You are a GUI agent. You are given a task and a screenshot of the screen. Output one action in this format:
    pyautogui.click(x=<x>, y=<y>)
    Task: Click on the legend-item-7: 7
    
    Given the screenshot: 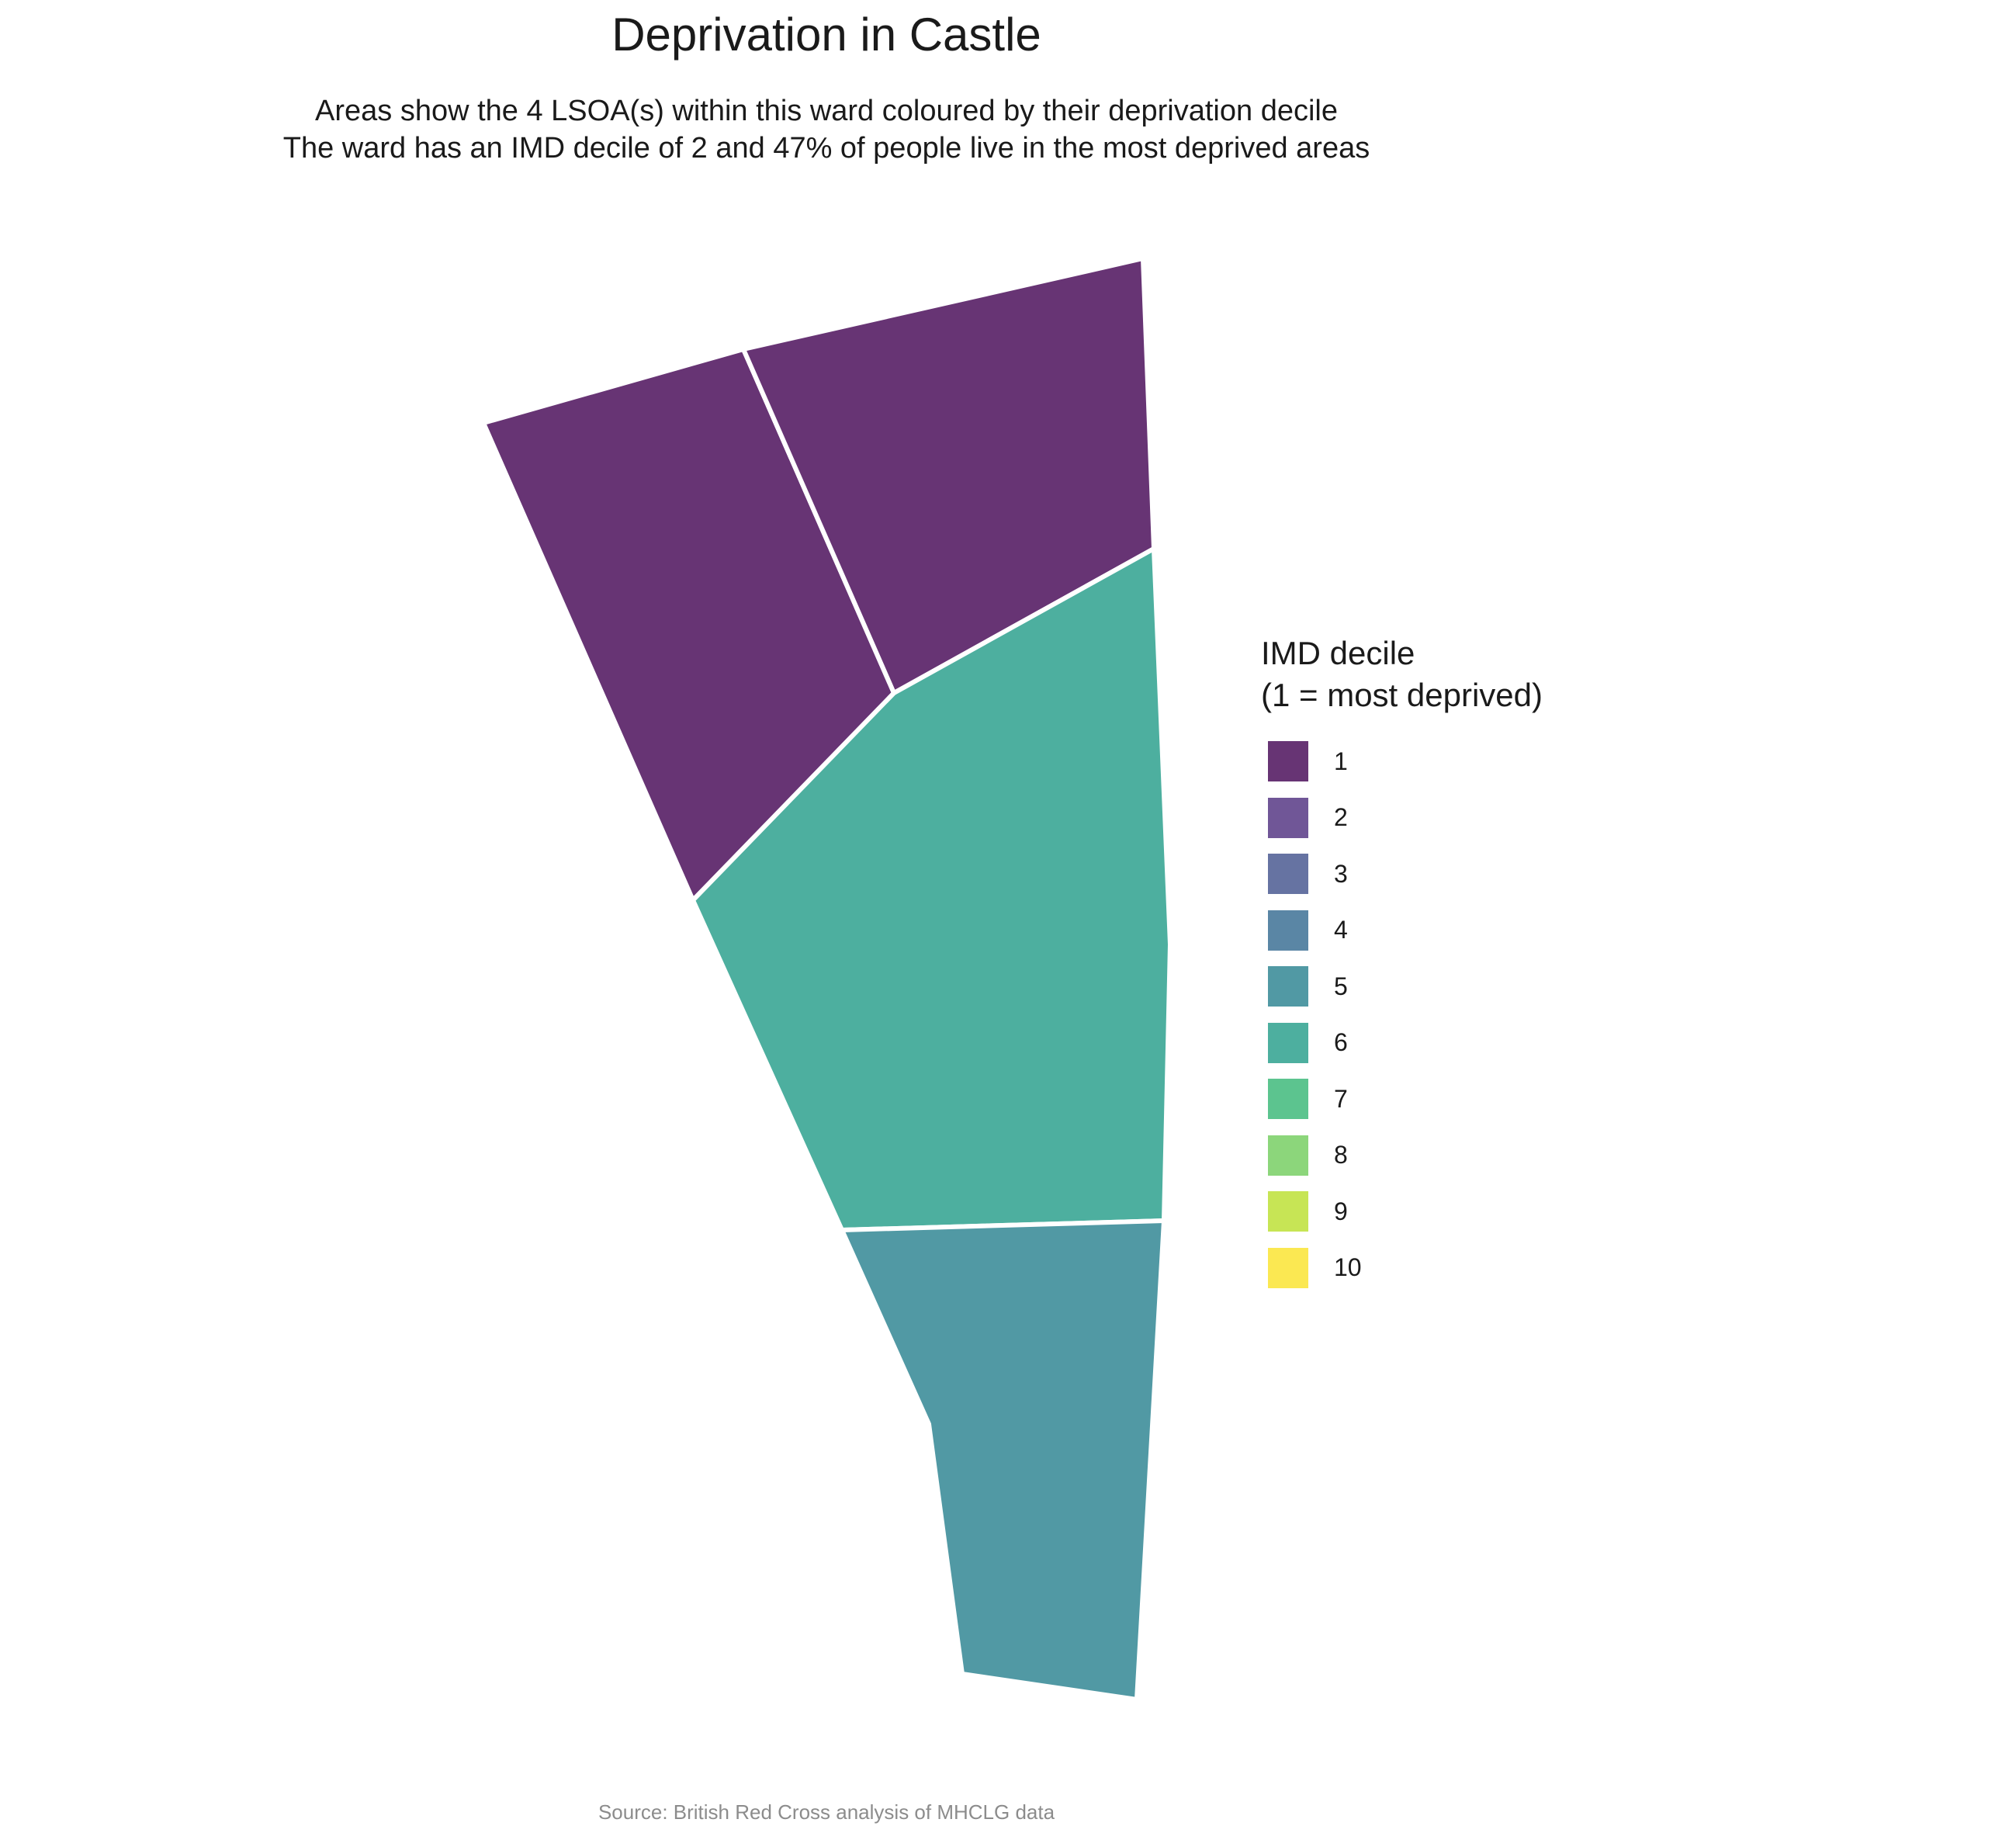 What is the action you would take?
    pyautogui.click(x=1402, y=1099)
    